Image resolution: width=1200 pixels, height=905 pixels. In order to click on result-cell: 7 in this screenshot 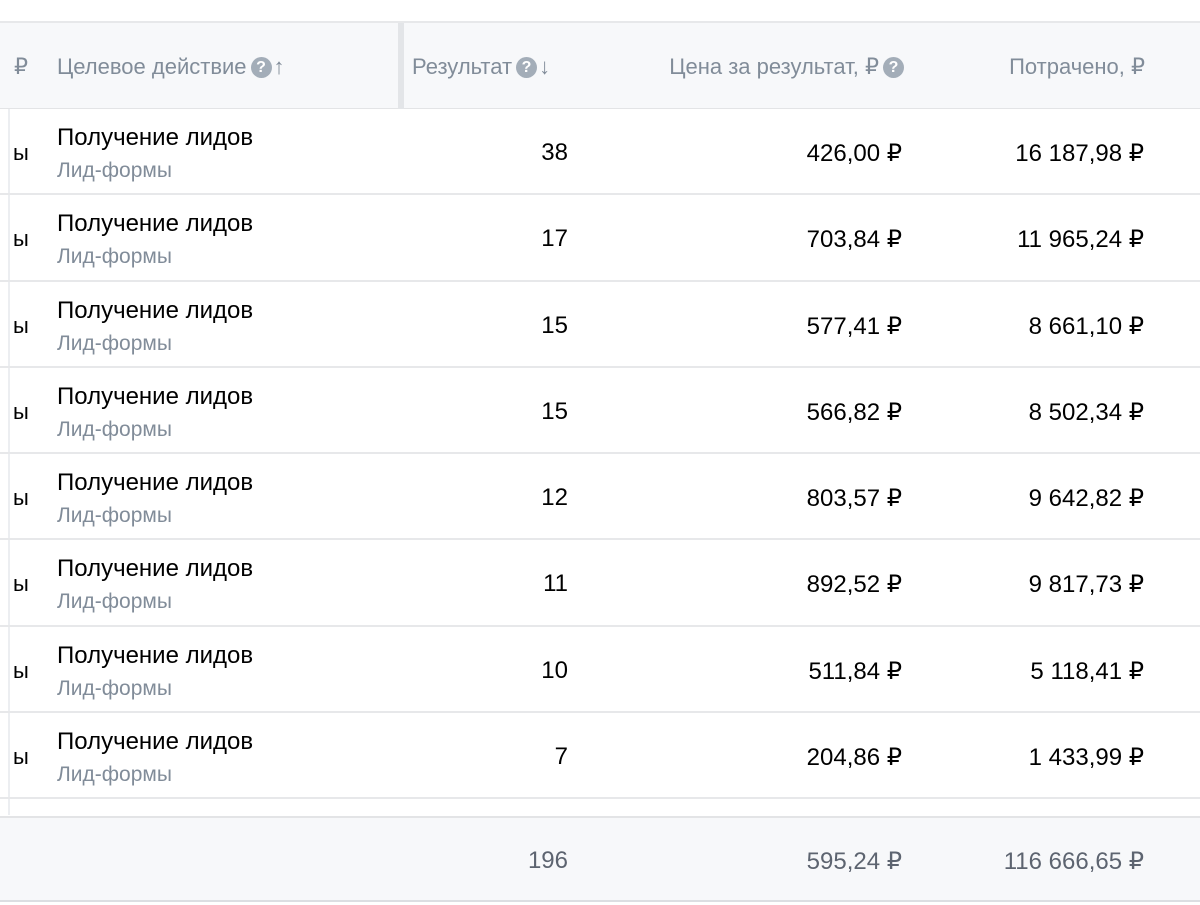, I will do `click(561, 757)`.